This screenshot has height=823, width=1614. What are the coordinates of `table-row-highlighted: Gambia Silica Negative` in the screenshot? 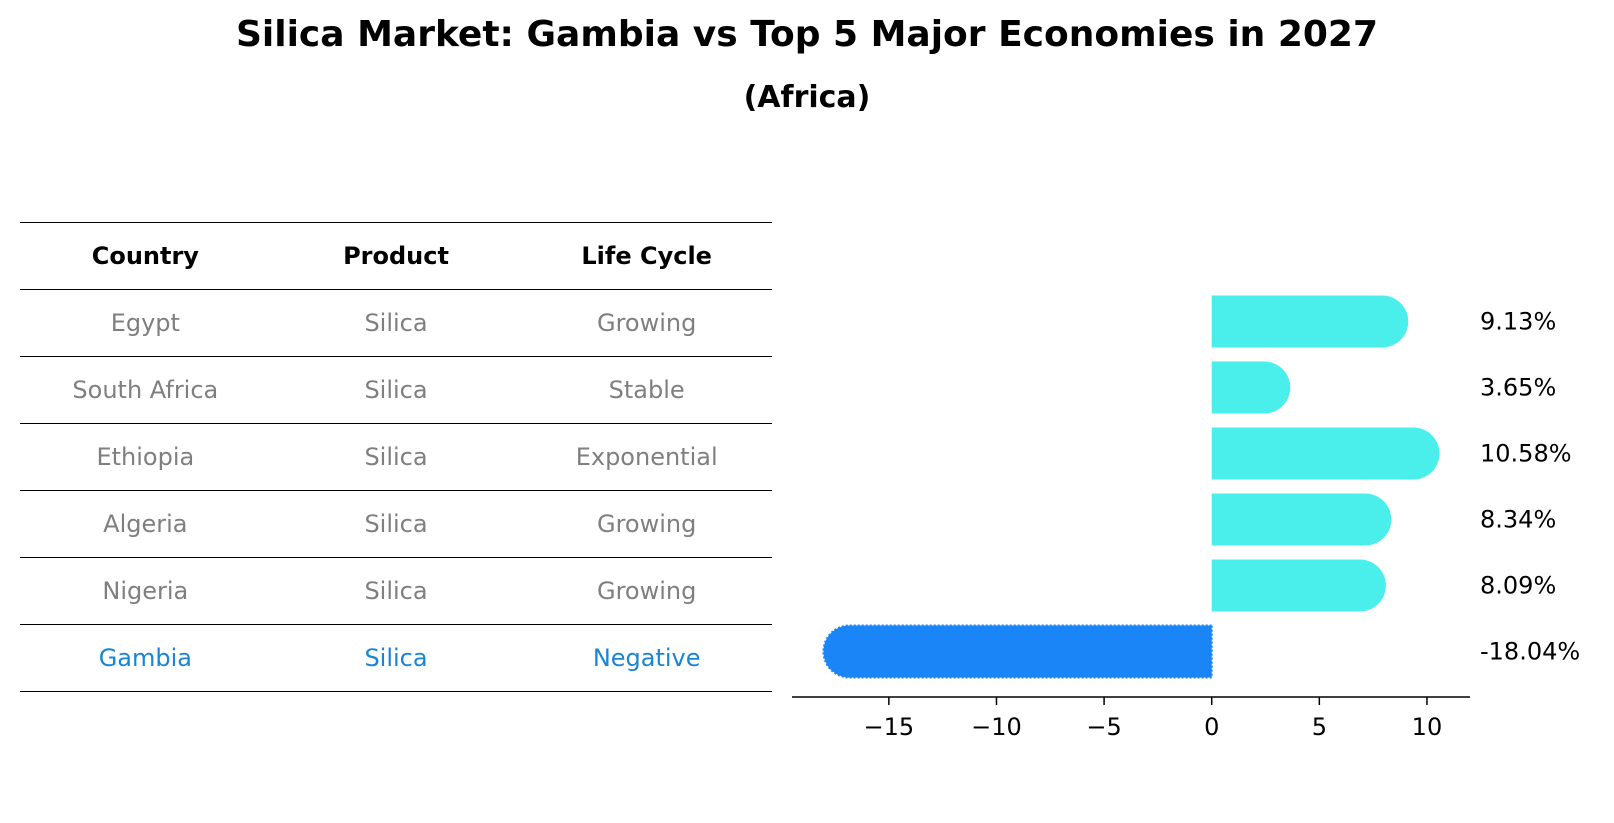 It's located at (396, 658).